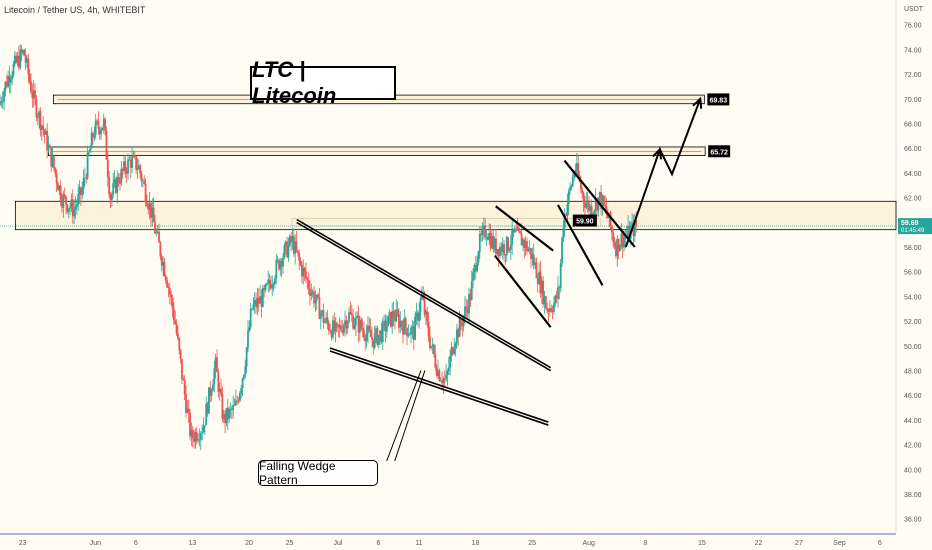  What do you see at coordinates (439, 385) in the screenshot?
I see `wedge-trendline` at bounding box center [439, 385].